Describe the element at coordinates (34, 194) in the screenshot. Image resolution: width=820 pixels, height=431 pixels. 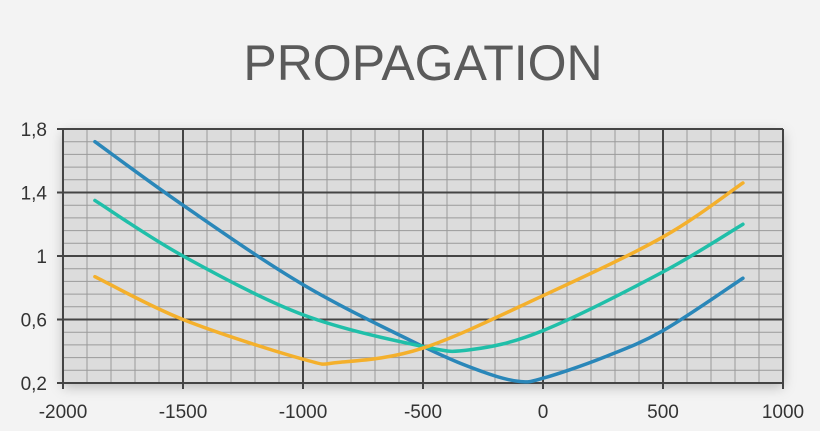
I see `y-tick-label: 1,4` at that location.